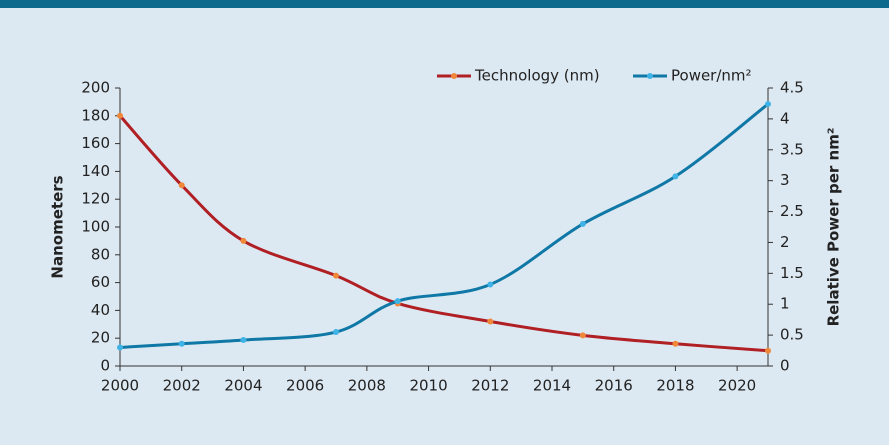 The height and width of the screenshot is (445, 889). Describe the element at coordinates (95, 143) in the screenshot. I see `y-tick-label: 160` at that location.